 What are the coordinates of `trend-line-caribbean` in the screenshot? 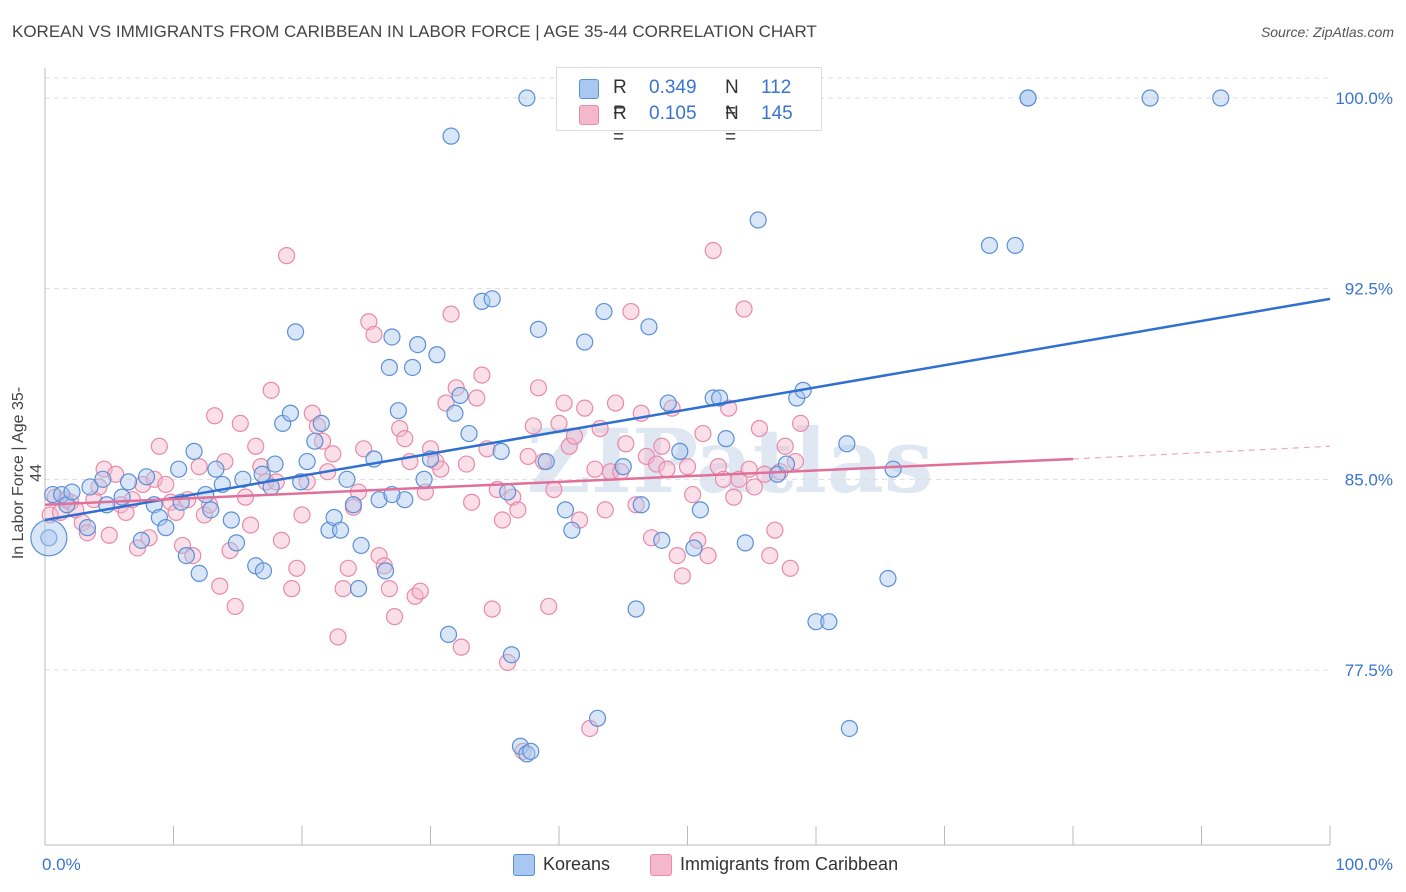 It's located at (559, 482).